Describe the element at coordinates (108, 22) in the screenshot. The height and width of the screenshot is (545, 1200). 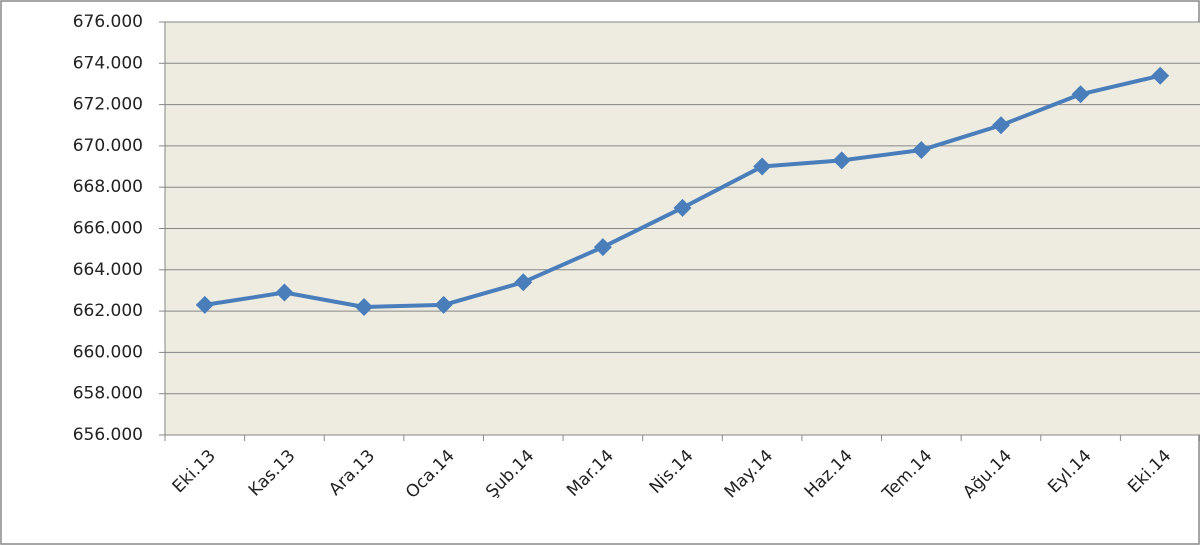
I see `y-tick-label: 676.000` at that location.